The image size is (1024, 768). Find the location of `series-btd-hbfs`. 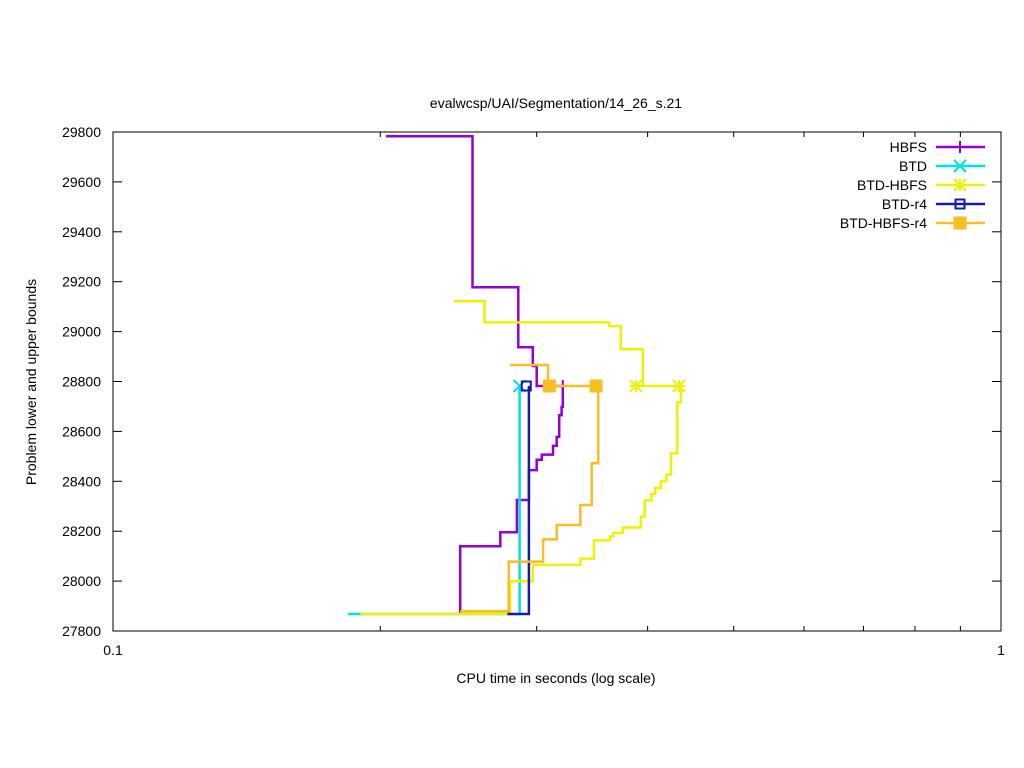

series-btd-hbfs is located at coordinates (523, 457).